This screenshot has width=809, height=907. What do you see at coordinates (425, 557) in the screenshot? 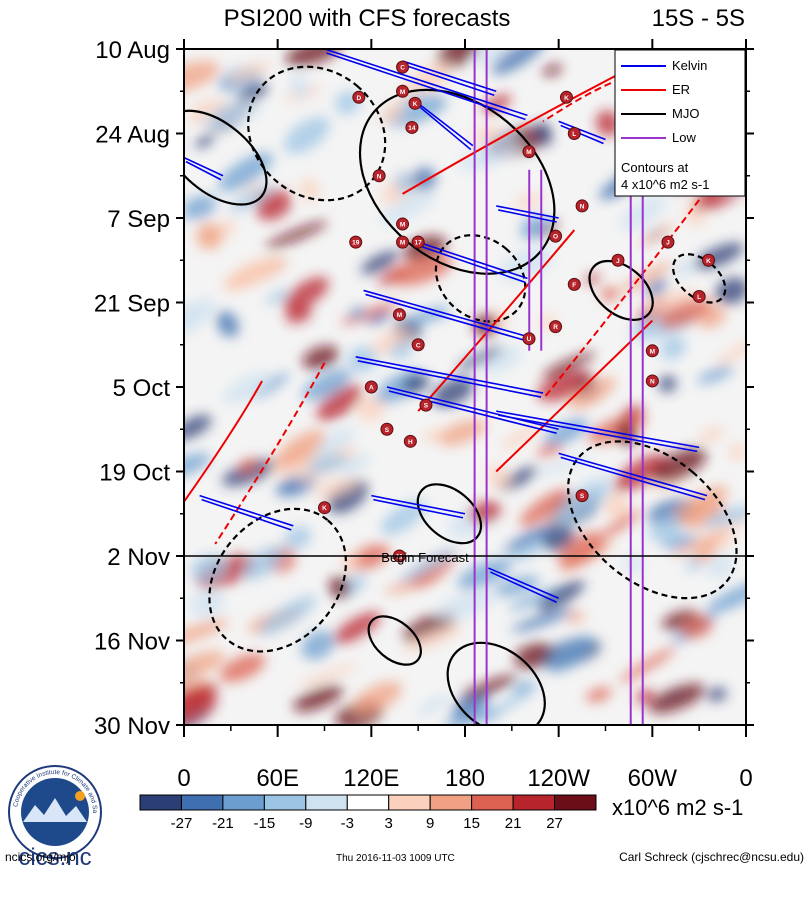
I see `forecast-label: Begin Forecast` at bounding box center [425, 557].